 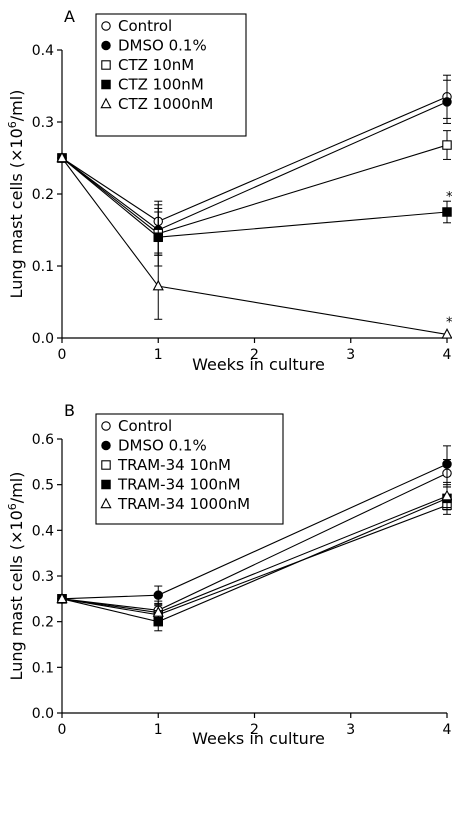 I want to click on legend-label: TRAM-34 10nM, so click(x=174, y=465).